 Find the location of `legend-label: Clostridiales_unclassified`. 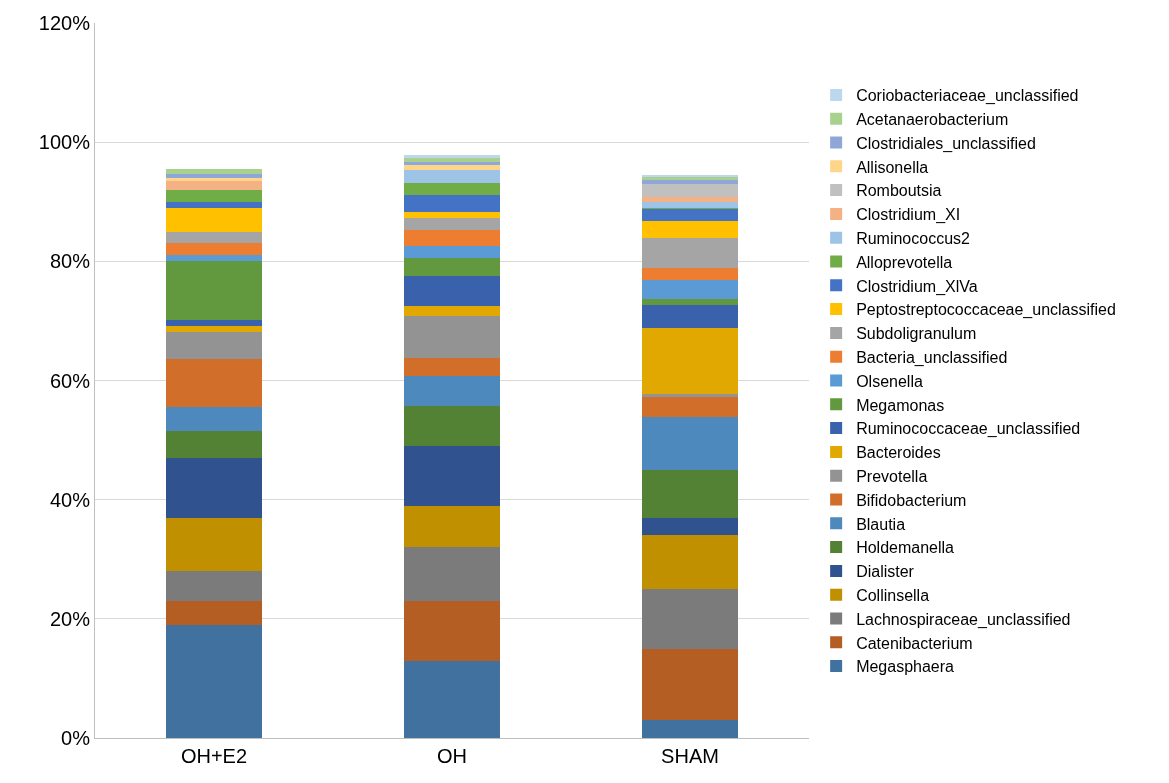

legend-label: Clostridiales_unclassified is located at coordinates (946, 143).